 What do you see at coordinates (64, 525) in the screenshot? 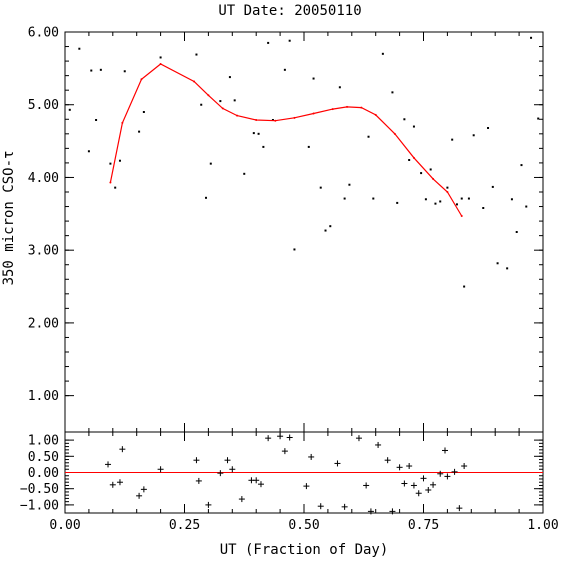
I see `x-tick-label: 0.00` at bounding box center [64, 525].